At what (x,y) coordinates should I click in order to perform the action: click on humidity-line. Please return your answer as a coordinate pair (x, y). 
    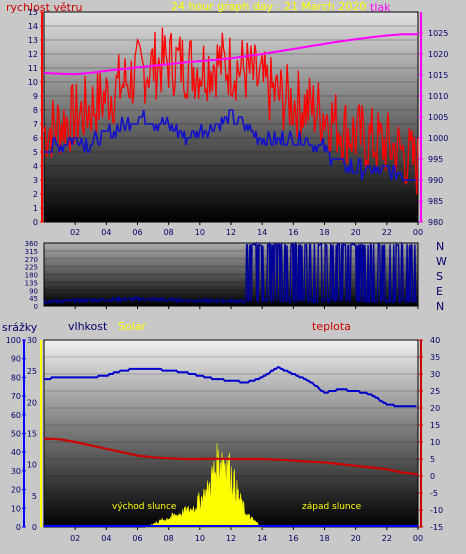
    Looking at the image, I should click on (230, 387).